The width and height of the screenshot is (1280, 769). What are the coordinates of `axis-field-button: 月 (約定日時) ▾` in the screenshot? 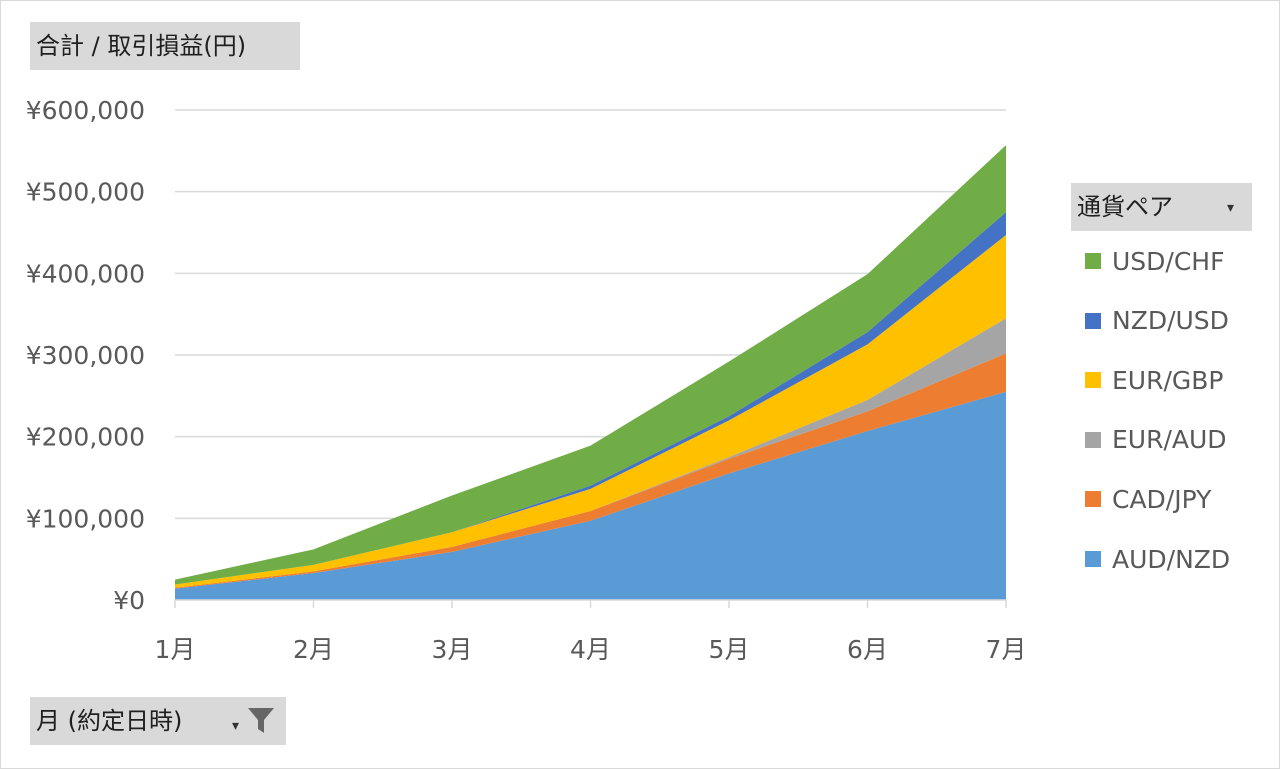 It's located at (158, 721).